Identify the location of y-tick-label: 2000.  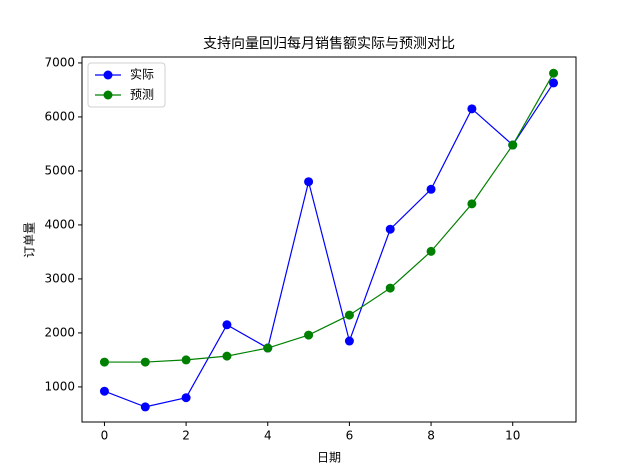
(59, 332).